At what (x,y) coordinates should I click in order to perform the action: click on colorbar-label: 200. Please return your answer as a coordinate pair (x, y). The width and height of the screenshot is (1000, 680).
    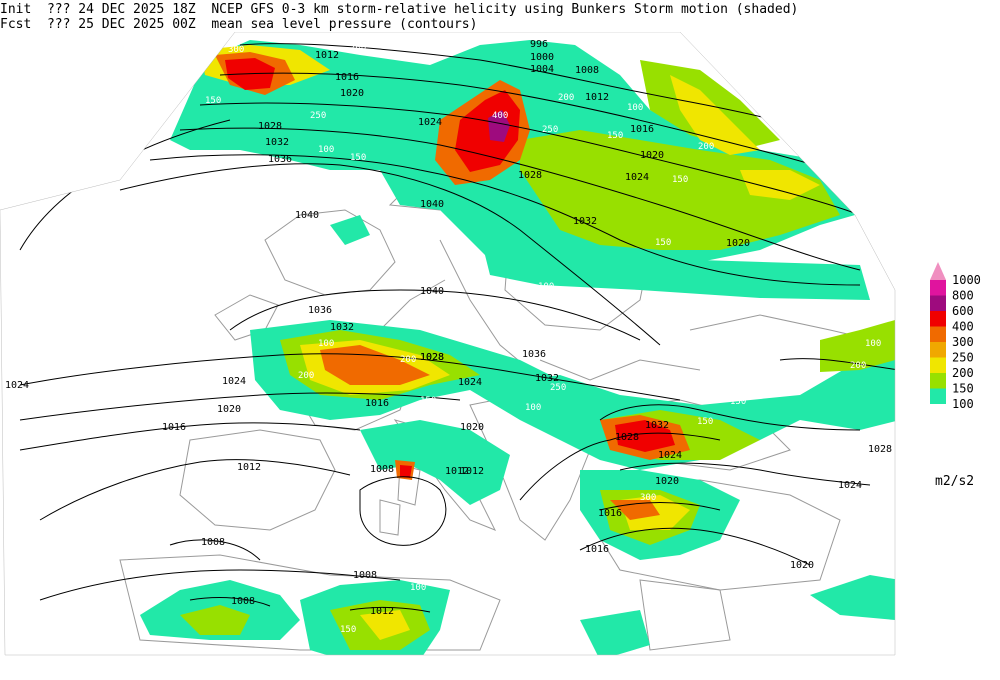
    Looking at the image, I should click on (963, 373).